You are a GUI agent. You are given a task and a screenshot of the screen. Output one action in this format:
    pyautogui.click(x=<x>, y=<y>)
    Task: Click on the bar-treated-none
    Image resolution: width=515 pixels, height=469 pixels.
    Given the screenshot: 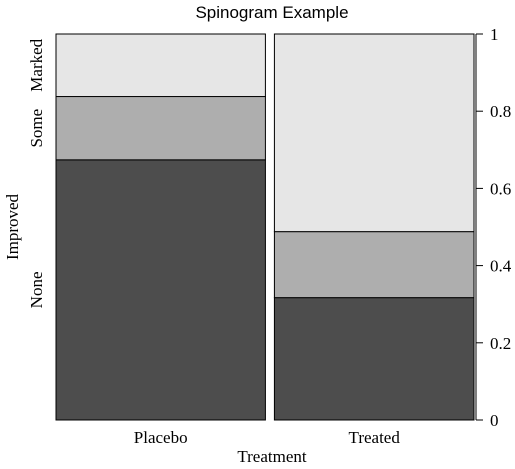 What is the action you would take?
    pyautogui.click(x=374, y=359)
    